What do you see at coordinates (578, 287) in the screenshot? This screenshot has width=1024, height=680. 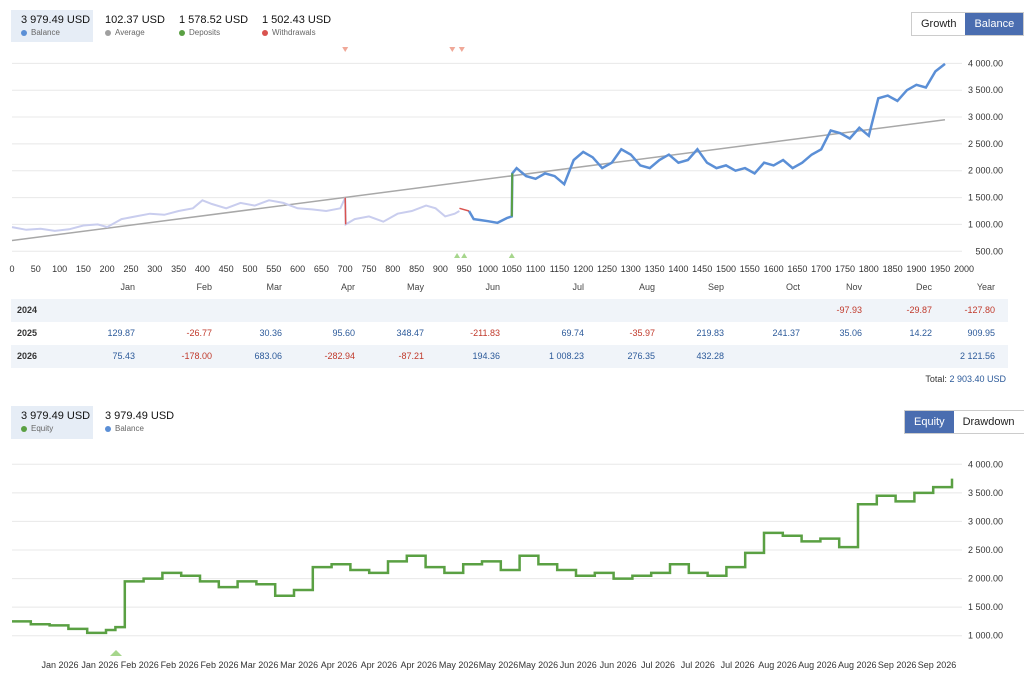 I see `month-header: Jul` at bounding box center [578, 287].